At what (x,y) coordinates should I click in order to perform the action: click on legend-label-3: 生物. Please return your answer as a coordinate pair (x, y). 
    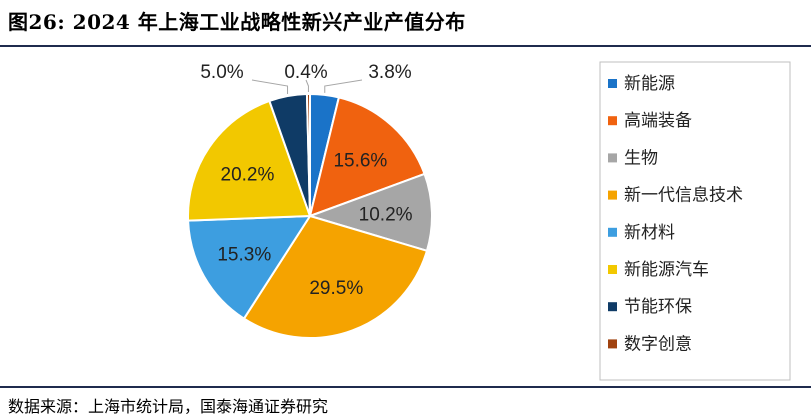
    Looking at the image, I should click on (641, 158).